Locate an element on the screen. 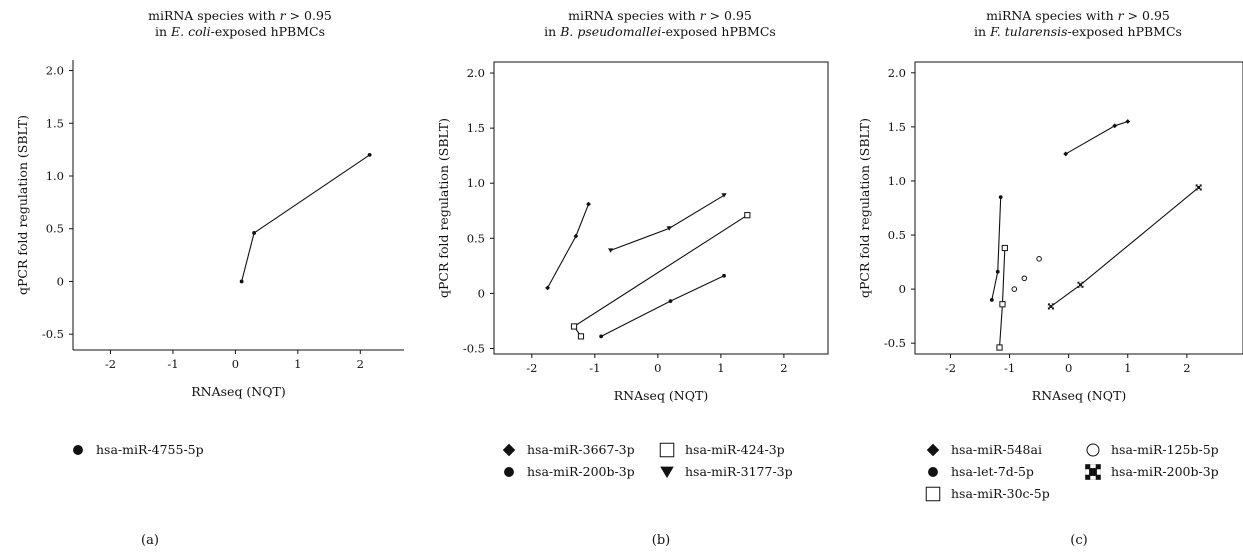  title-text-span: B. pseudomallei is located at coordinates (610, 31).